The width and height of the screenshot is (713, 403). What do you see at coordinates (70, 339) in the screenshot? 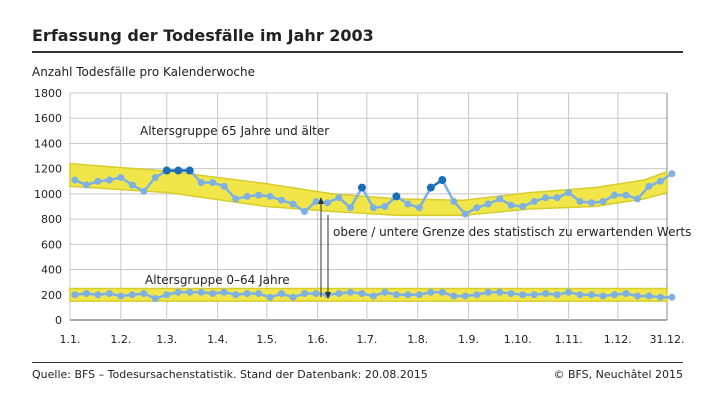
I see `x-tick-label: 1.1.` at bounding box center [70, 339].